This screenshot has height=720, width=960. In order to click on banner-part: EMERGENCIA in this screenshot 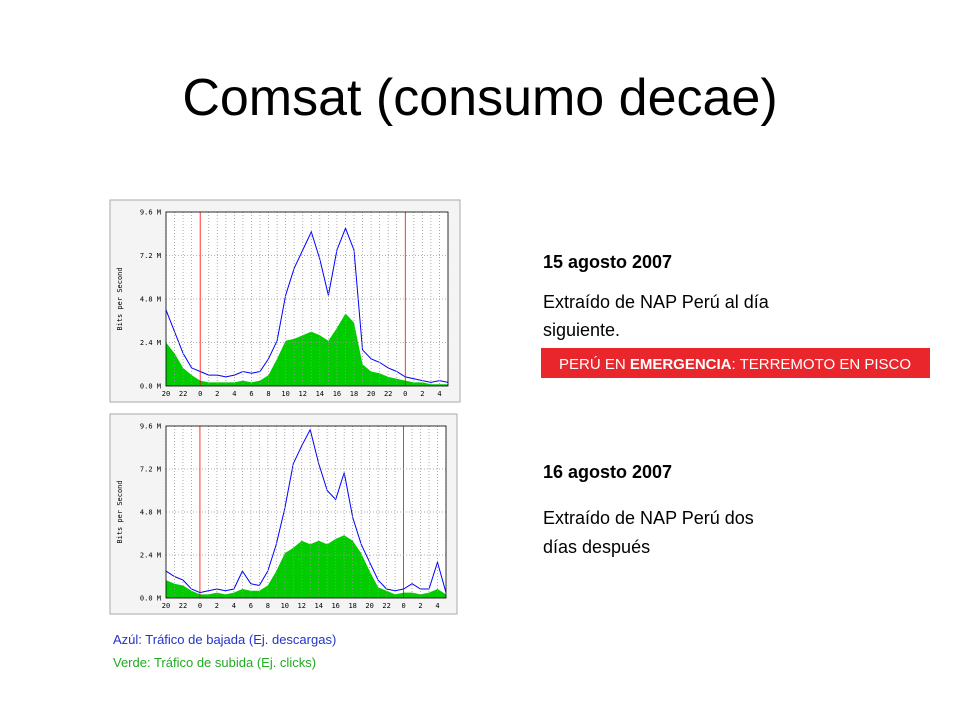, I will do `click(681, 364)`.